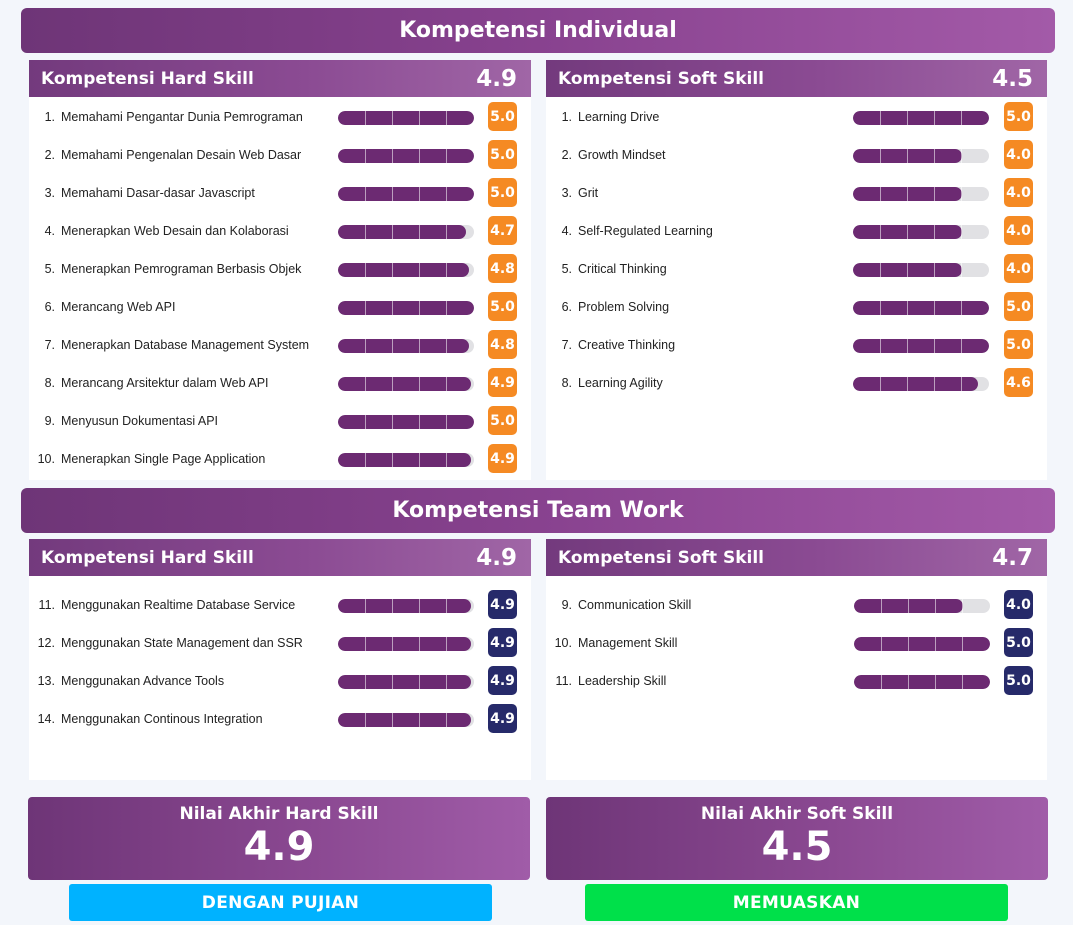  I want to click on skill-row: 5. Critical Thinking 4.0, so click(796, 269).